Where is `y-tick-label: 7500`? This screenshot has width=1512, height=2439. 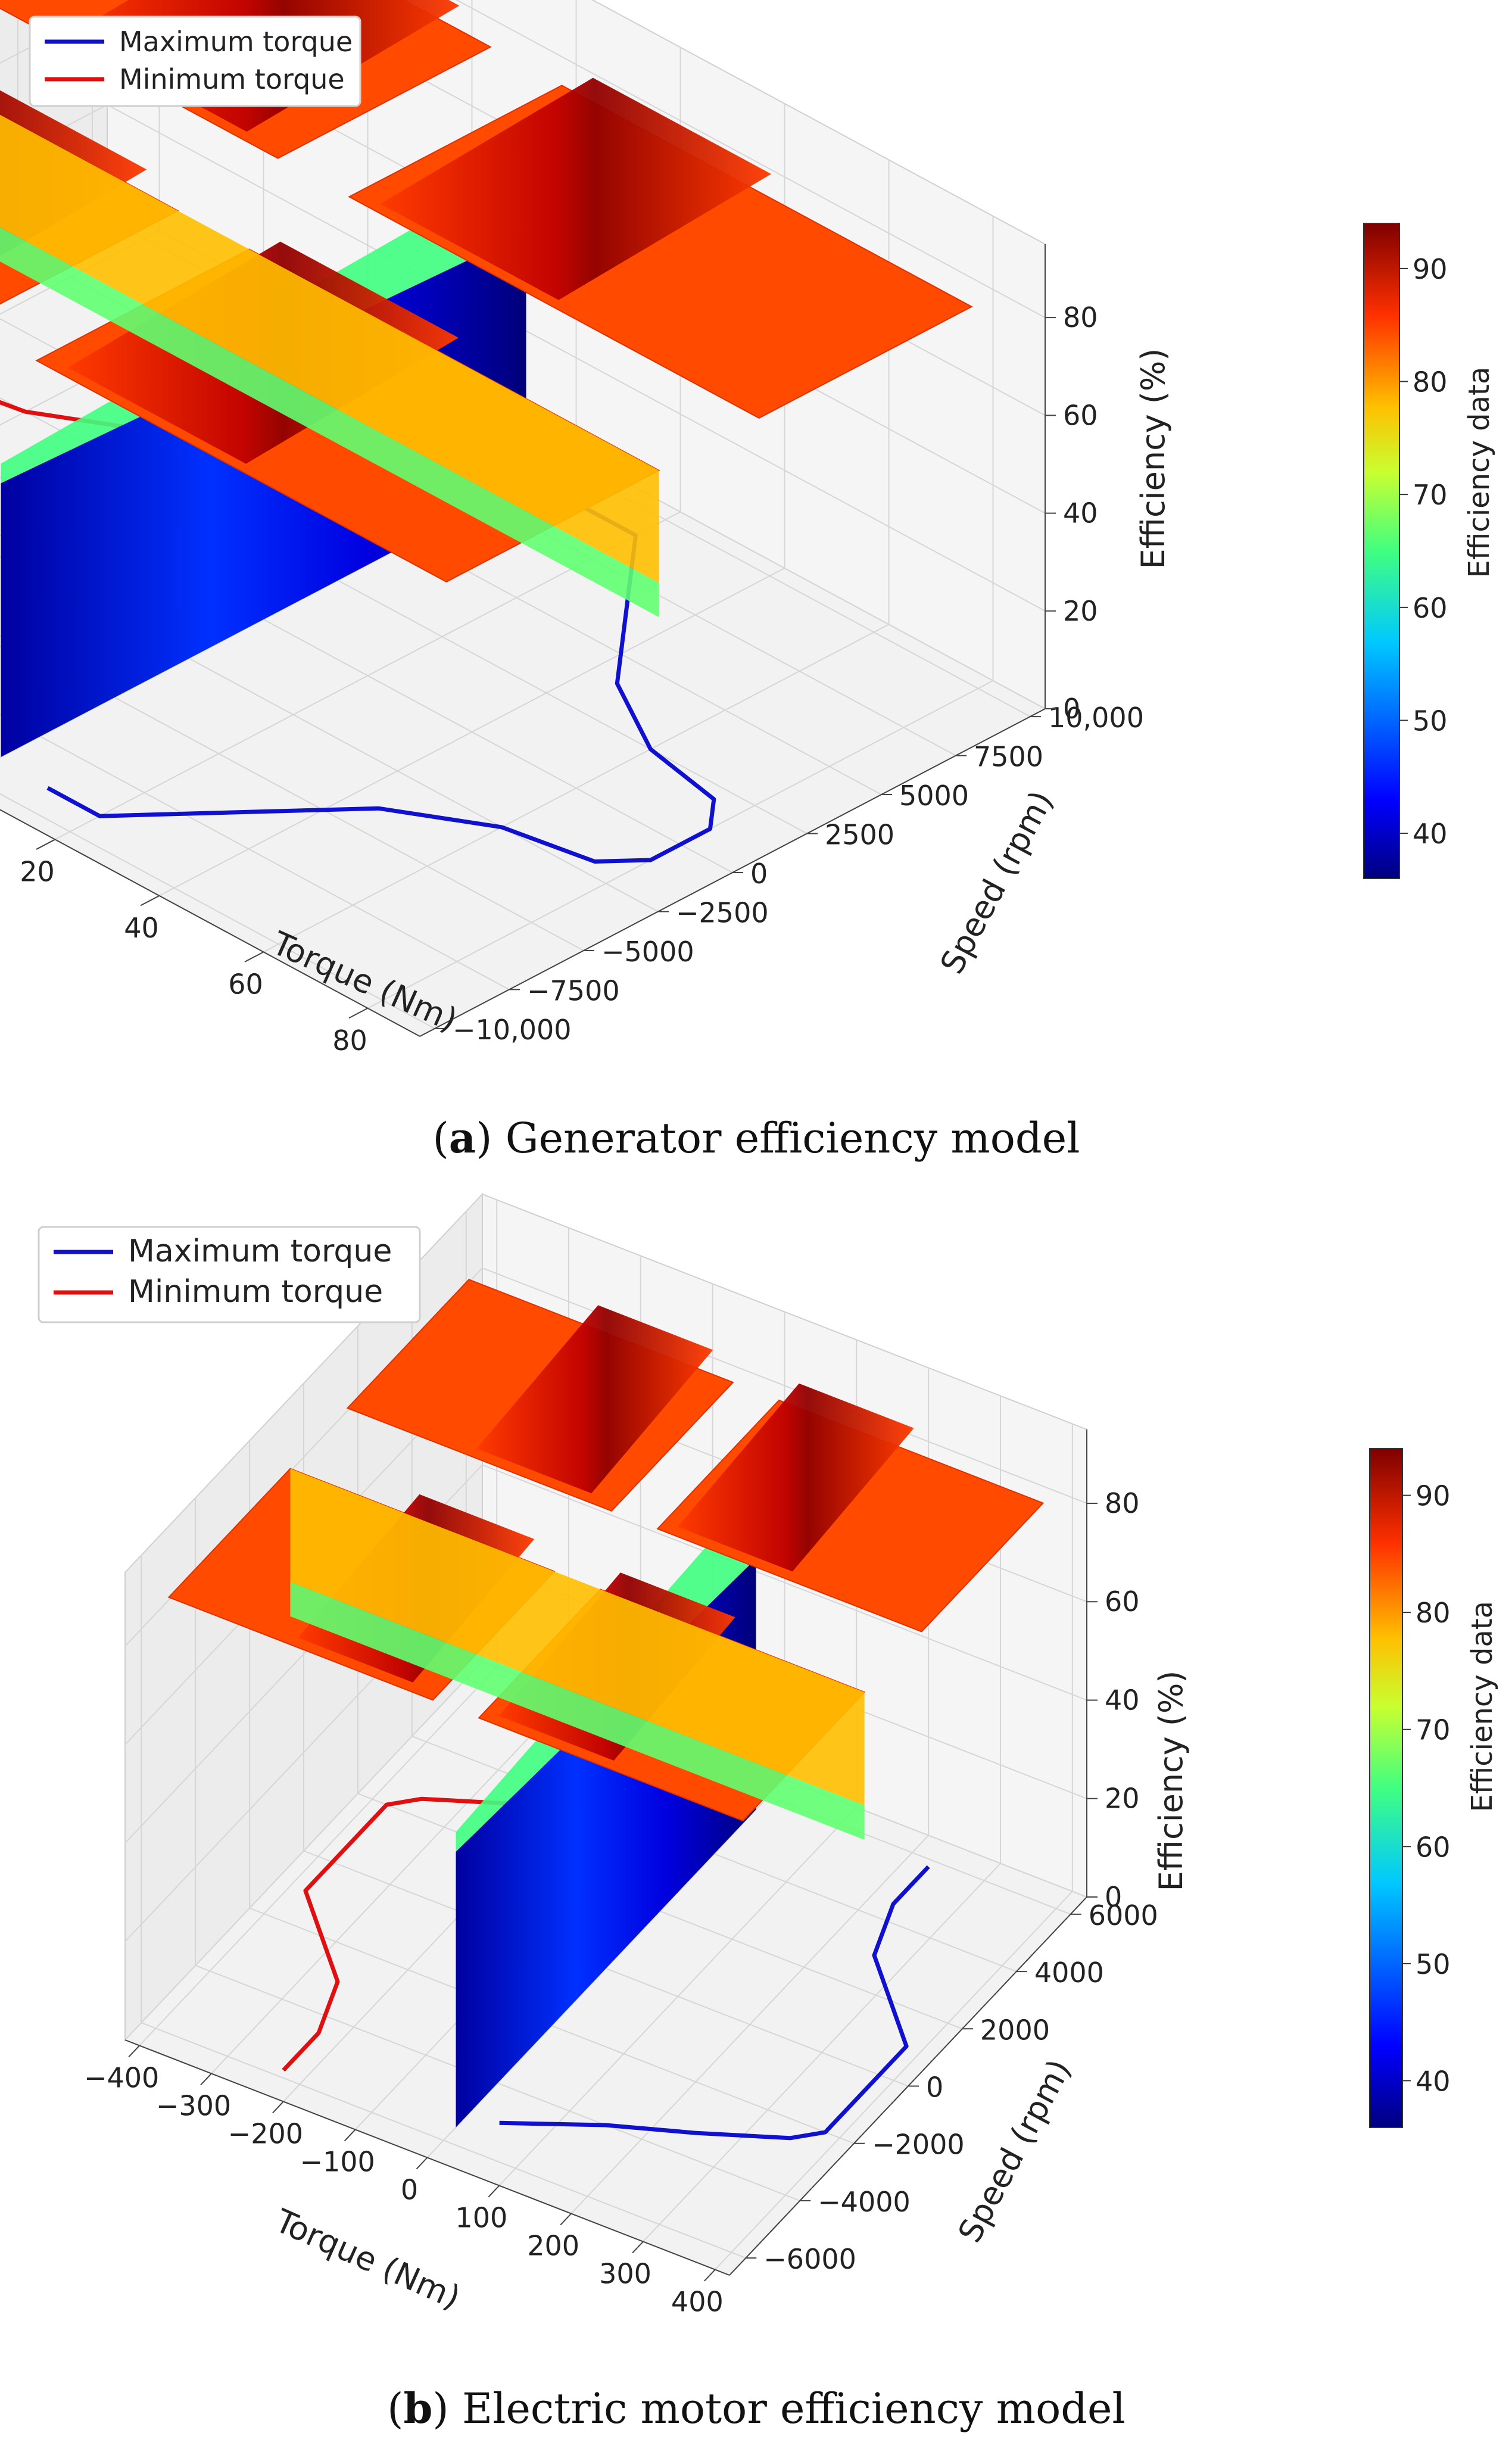
y-tick-label: 7500 is located at coordinates (1008, 757).